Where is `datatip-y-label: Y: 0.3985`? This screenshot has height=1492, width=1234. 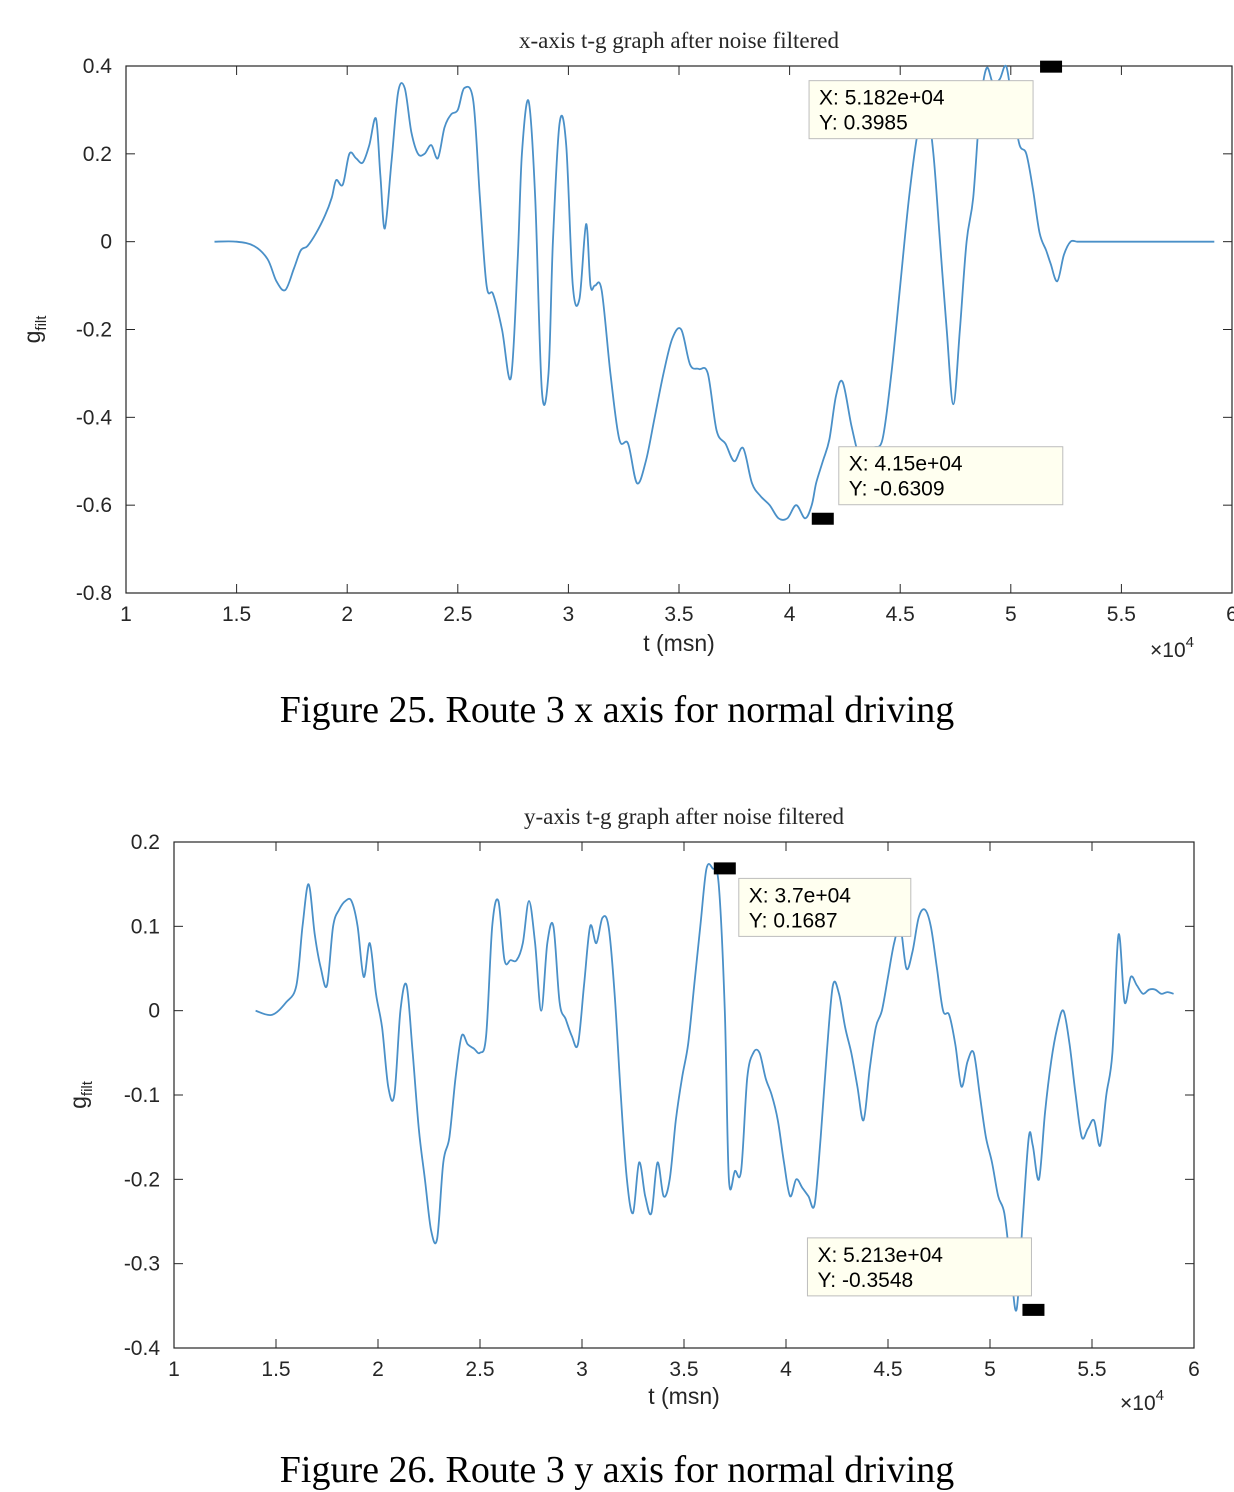
datatip-y-label: Y: 0.3985 is located at coordinates (863, 123).